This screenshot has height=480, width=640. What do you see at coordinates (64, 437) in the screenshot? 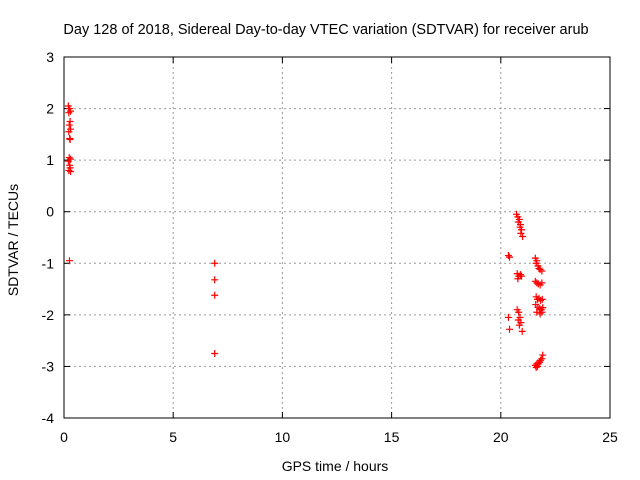
I see `x-tick-label: 0` at bounding box center [64, 437].